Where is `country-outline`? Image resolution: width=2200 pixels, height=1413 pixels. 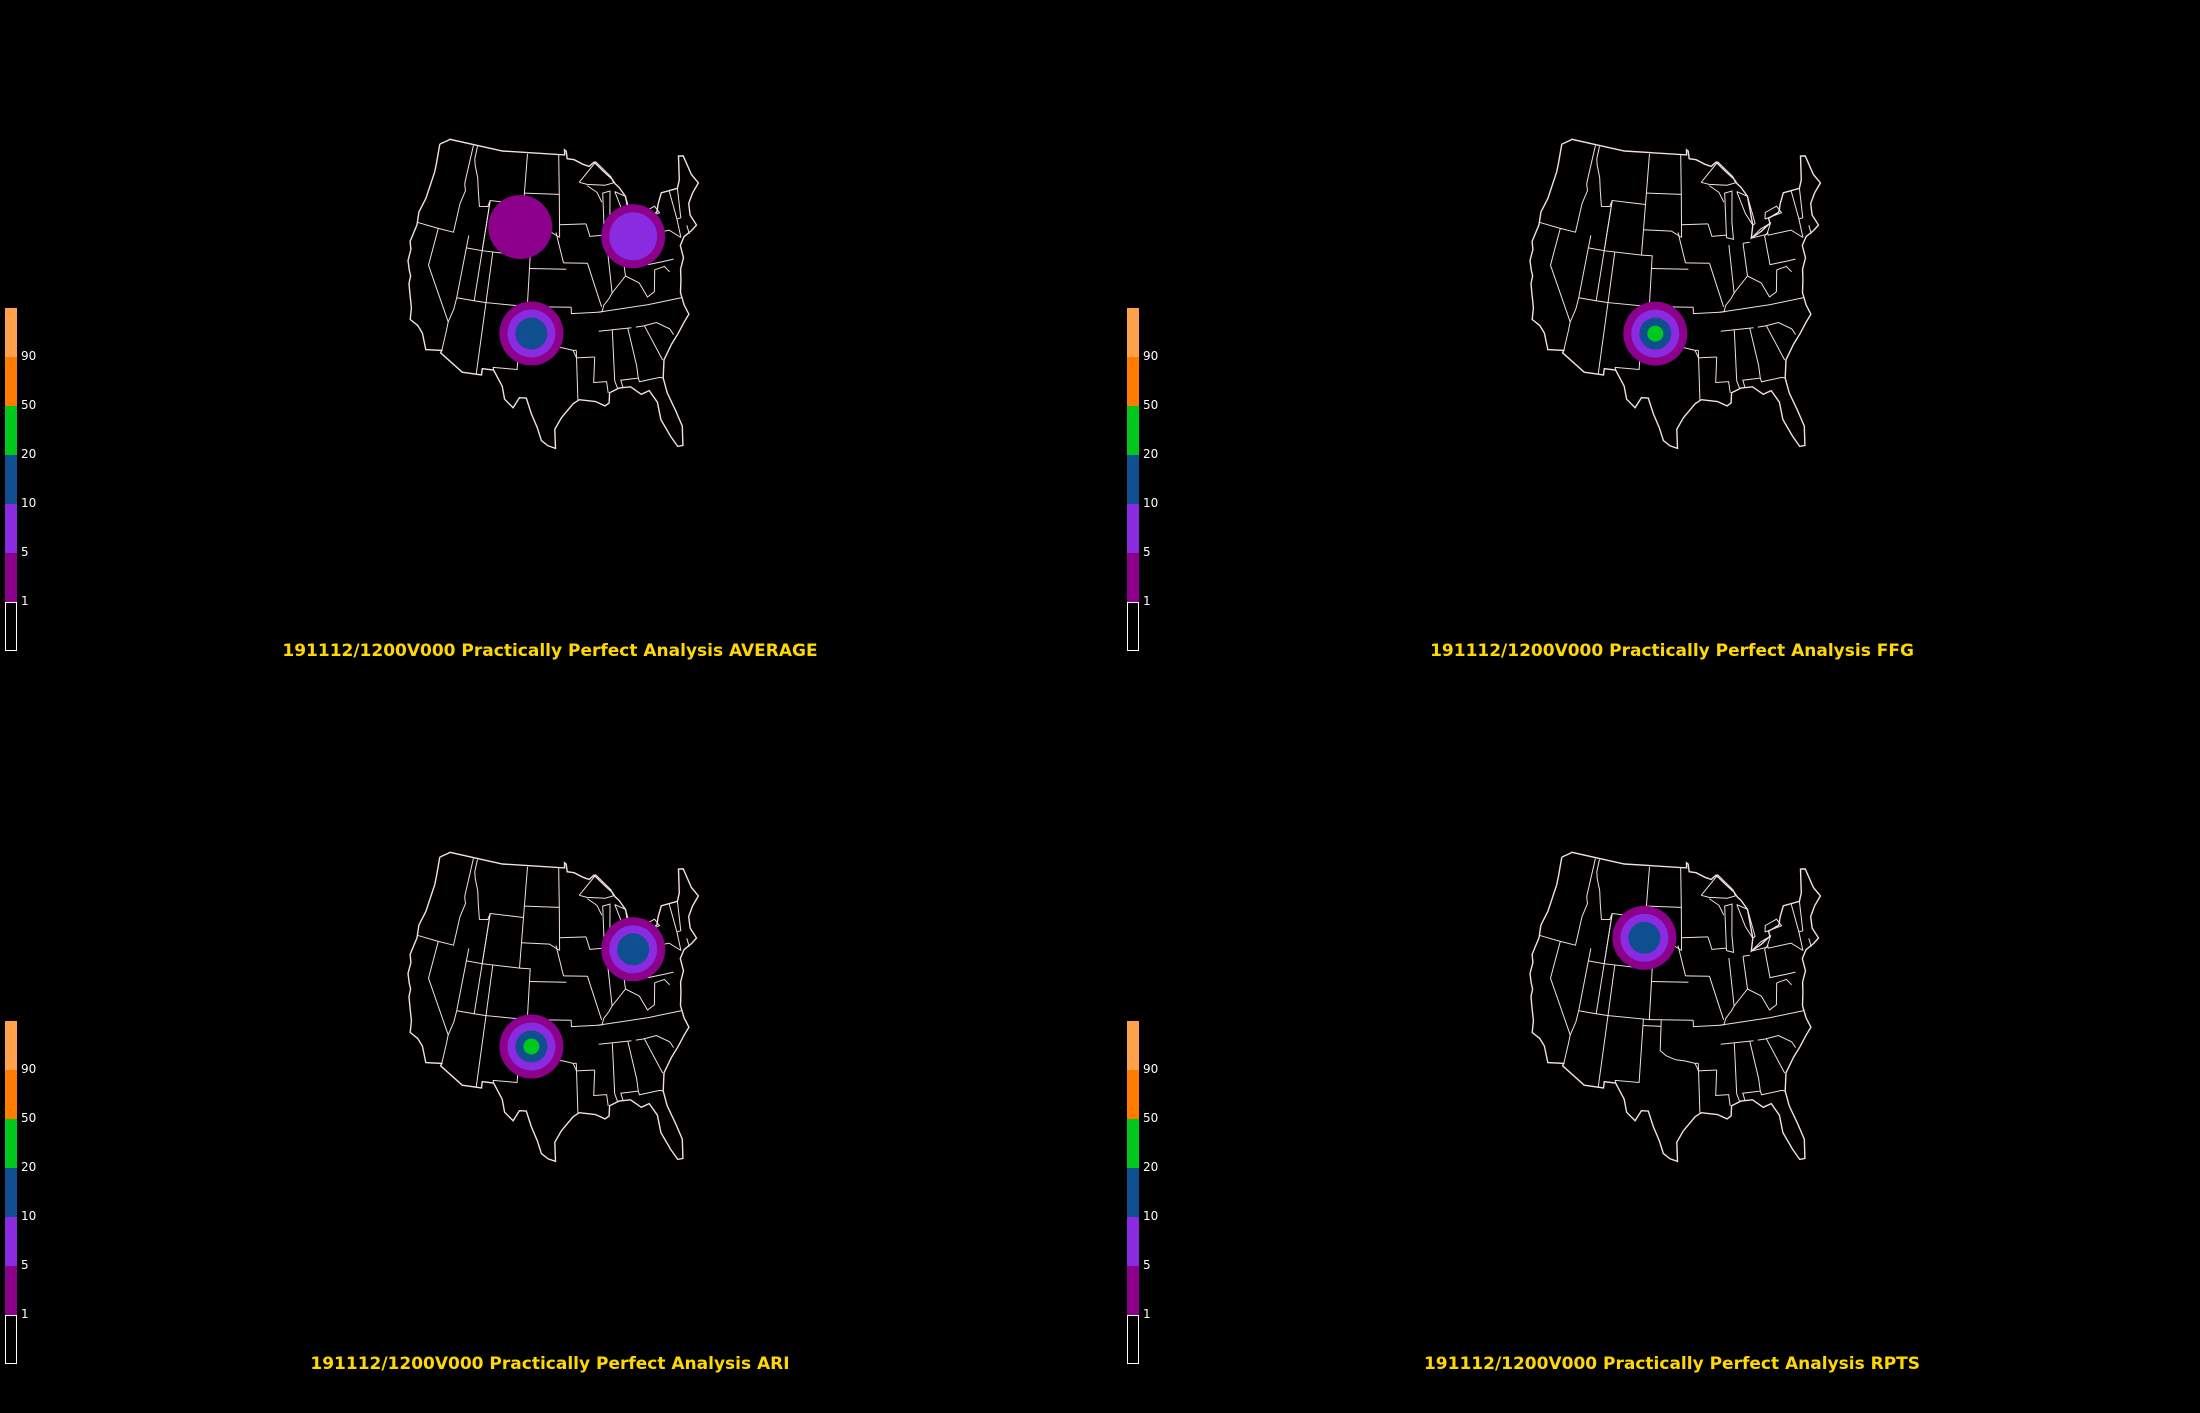 country-outline is located at coordinates (1675, 293).